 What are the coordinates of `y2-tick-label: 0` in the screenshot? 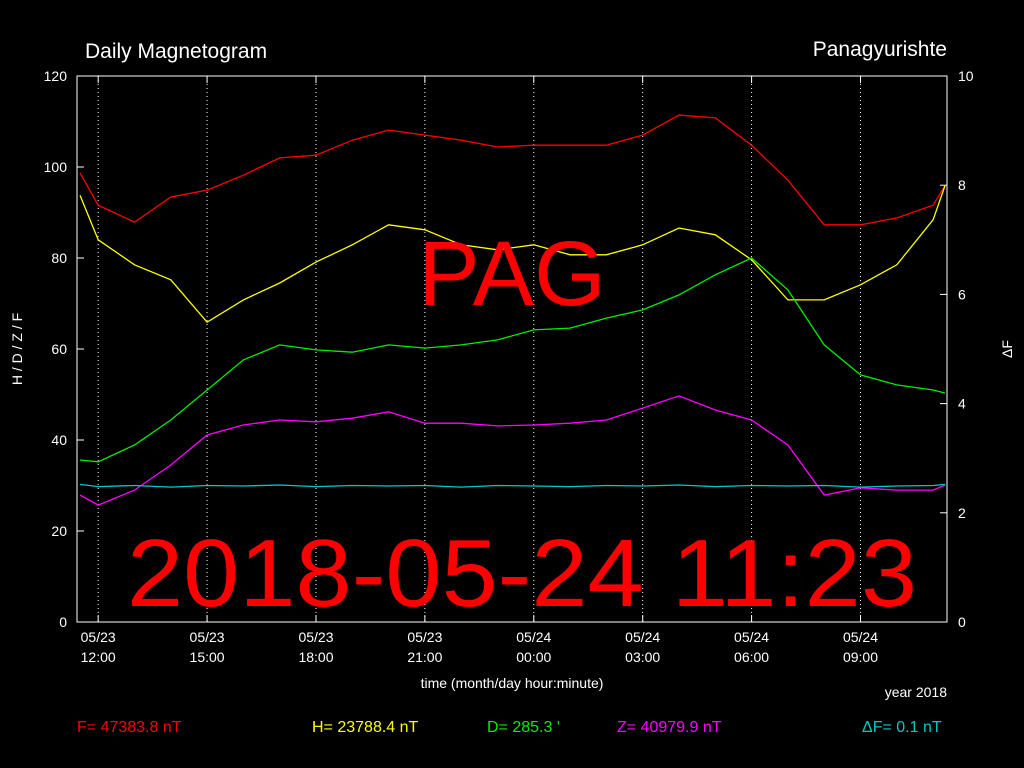 It's located at (962, 622).